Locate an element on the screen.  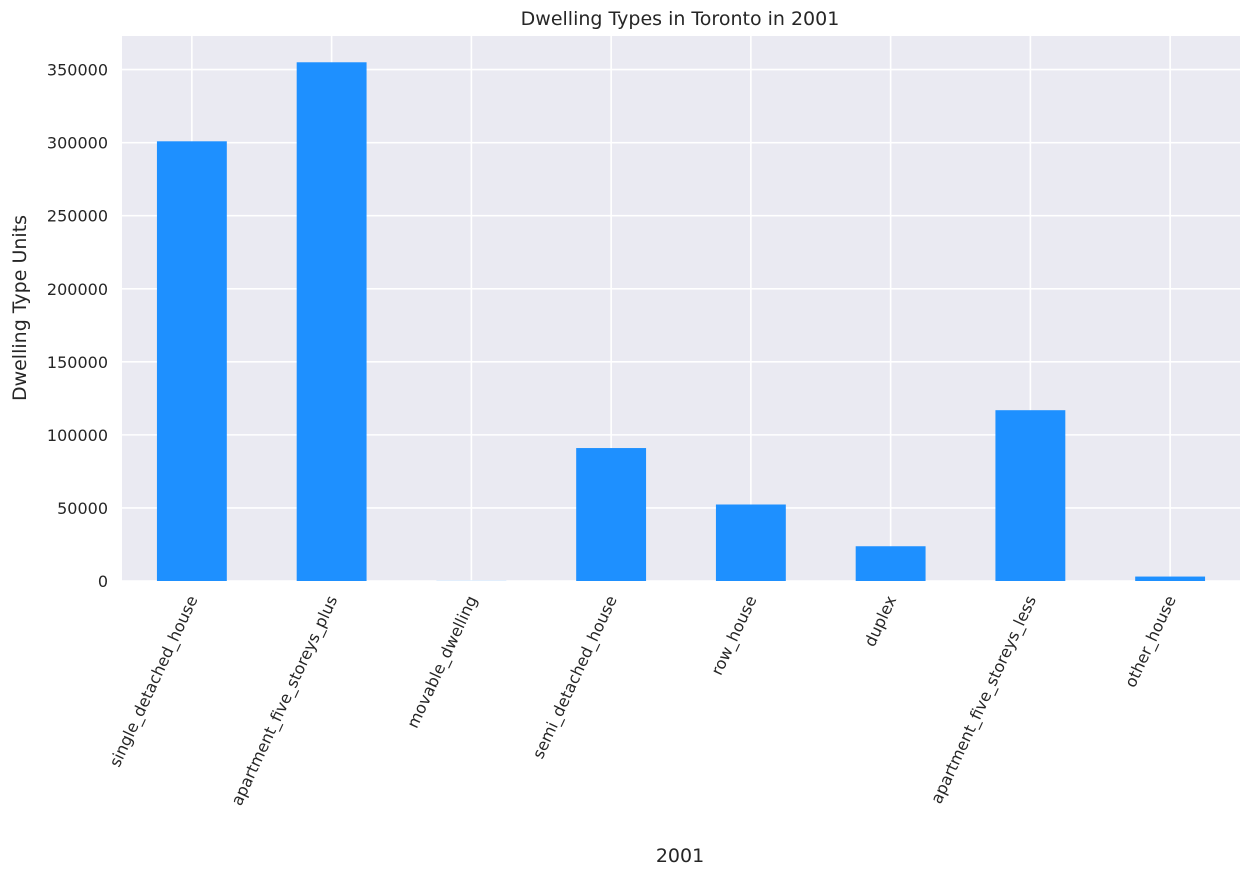
y-tick-label: 150000 is located at coordinates (77, 362).